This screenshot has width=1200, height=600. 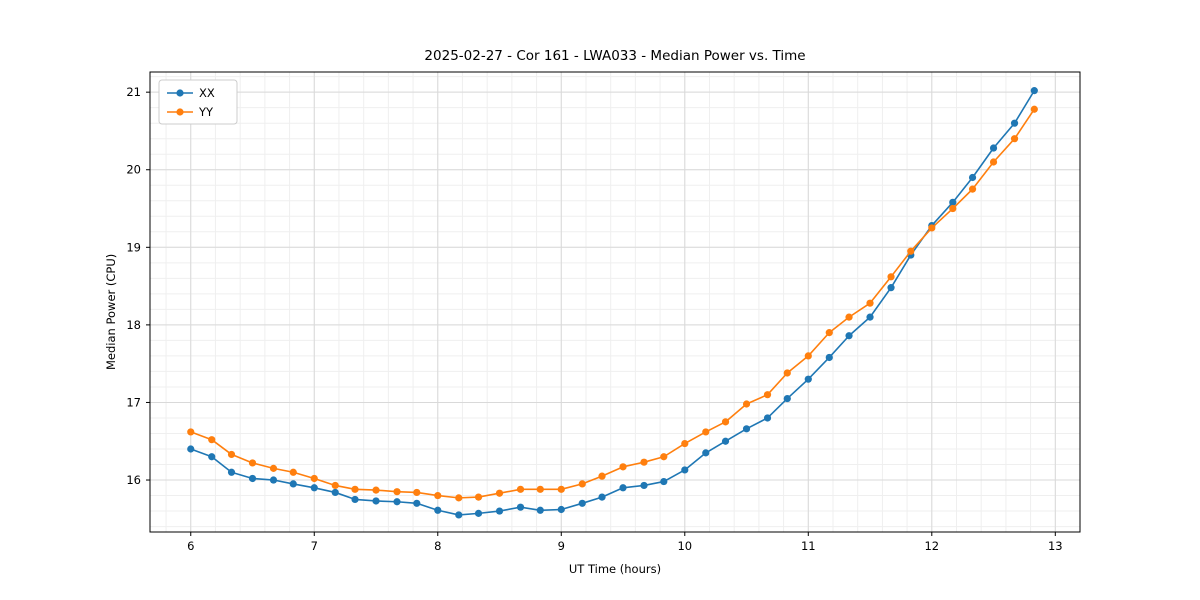 What do you see at coordinates (133, 402) in the screenshot?
I see `y-tick-label: 17` at bounding box center [133, 402].